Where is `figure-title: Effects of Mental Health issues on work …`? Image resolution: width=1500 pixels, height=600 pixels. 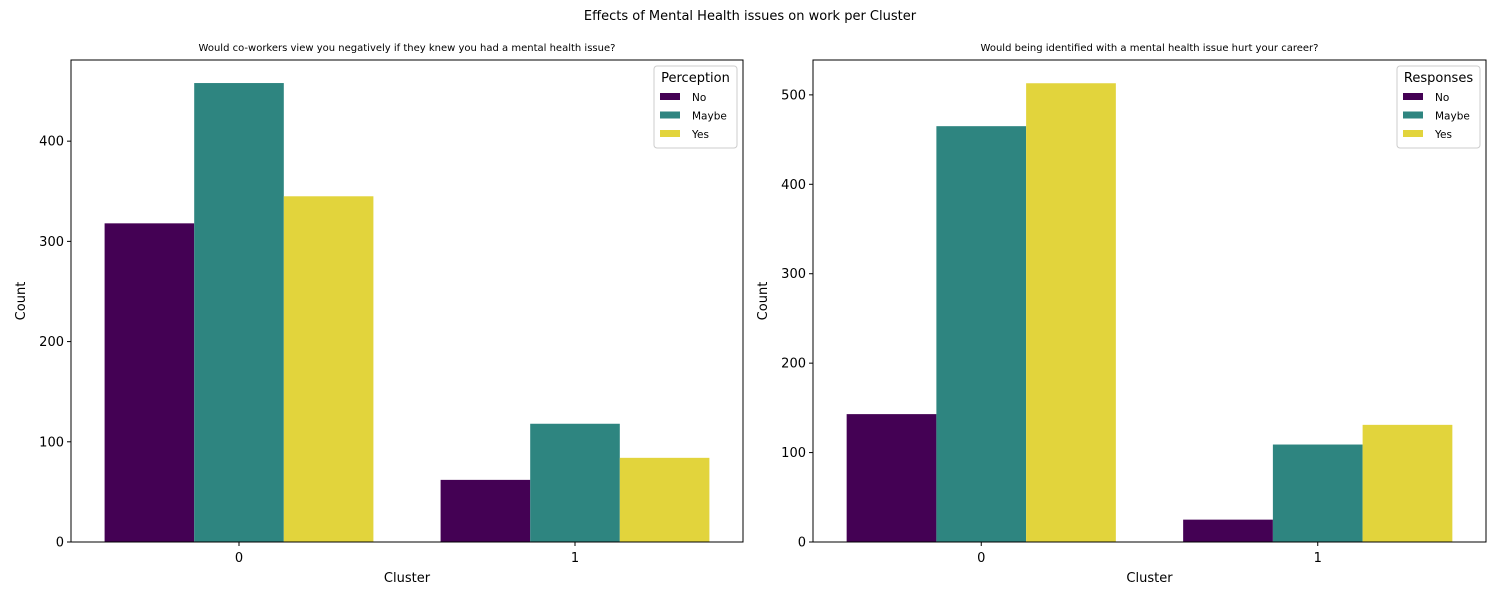
figure-title: Effects of Mental Health issues on work … is located at coordinates (750, 16).